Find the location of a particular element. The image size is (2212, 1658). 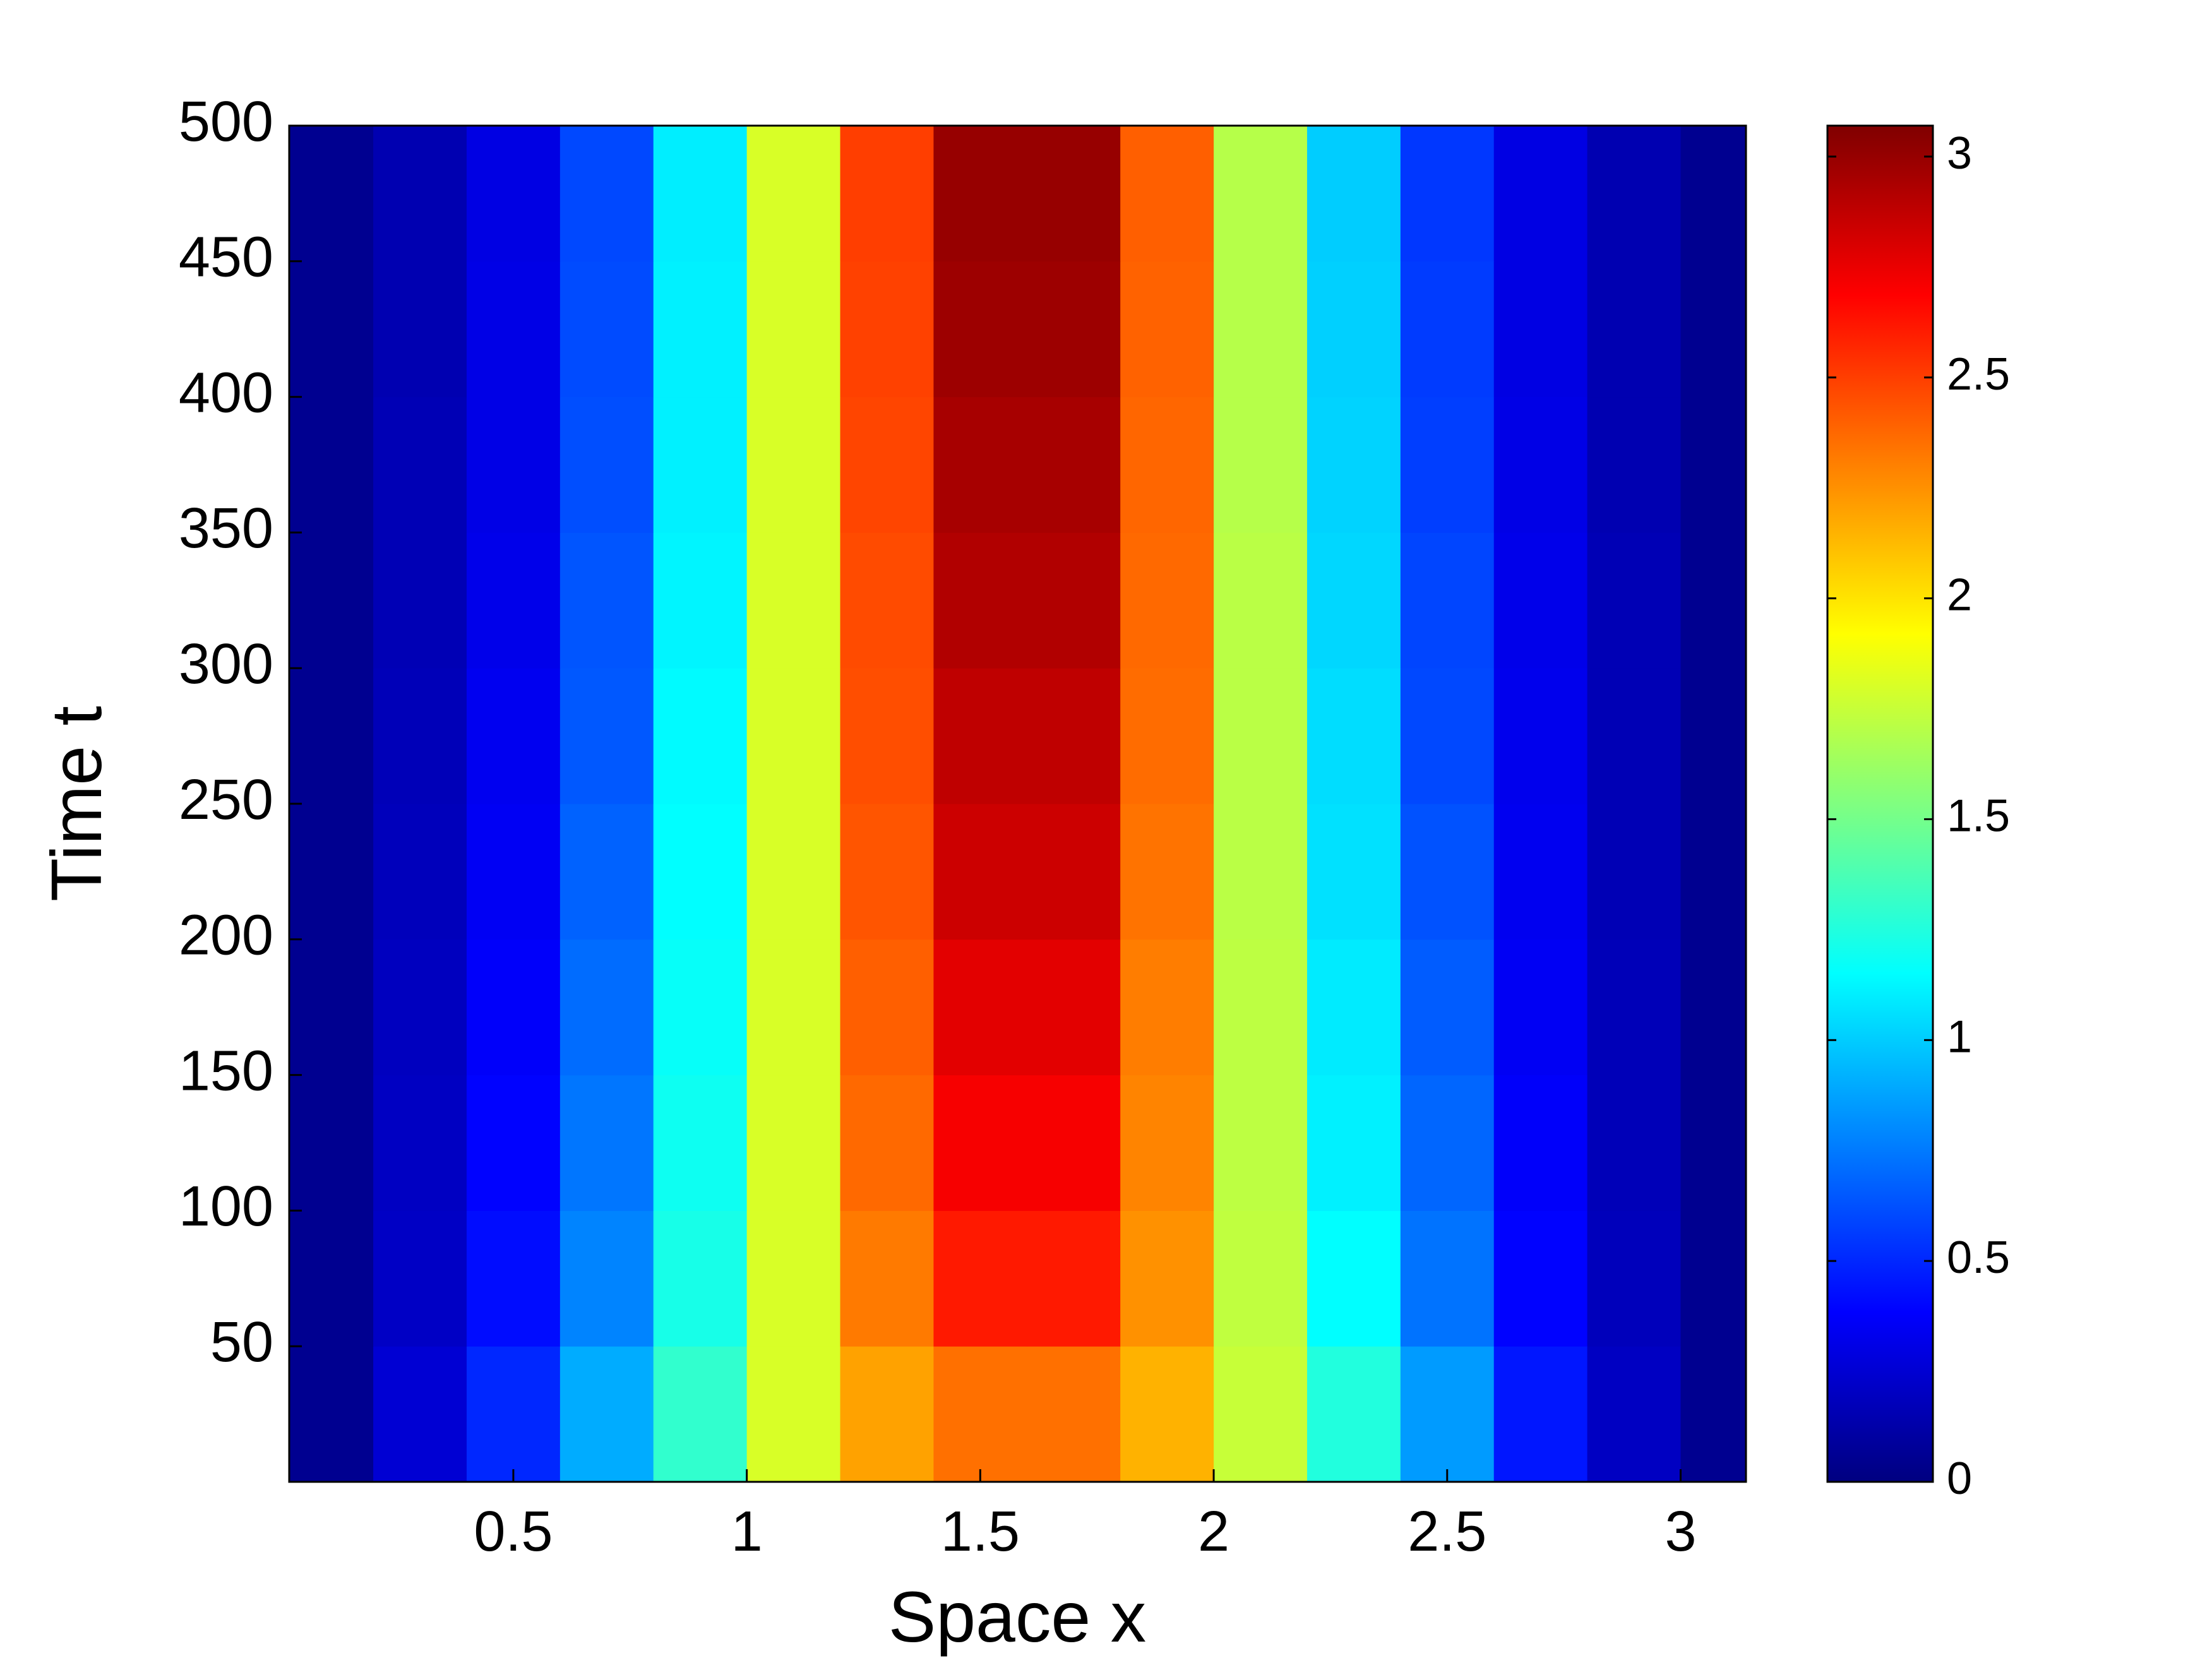

y-tick-label: 50 is located at coordinates (241, 1342).